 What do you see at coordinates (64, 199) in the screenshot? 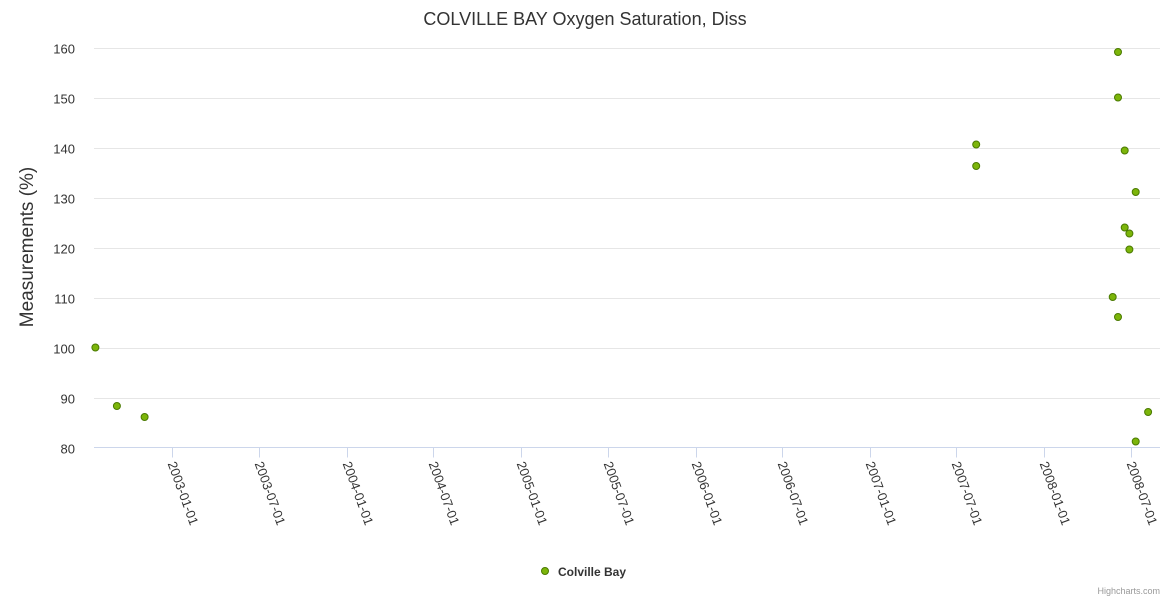
I see `y-tick-label: 130` at bounding box center [64, 199].